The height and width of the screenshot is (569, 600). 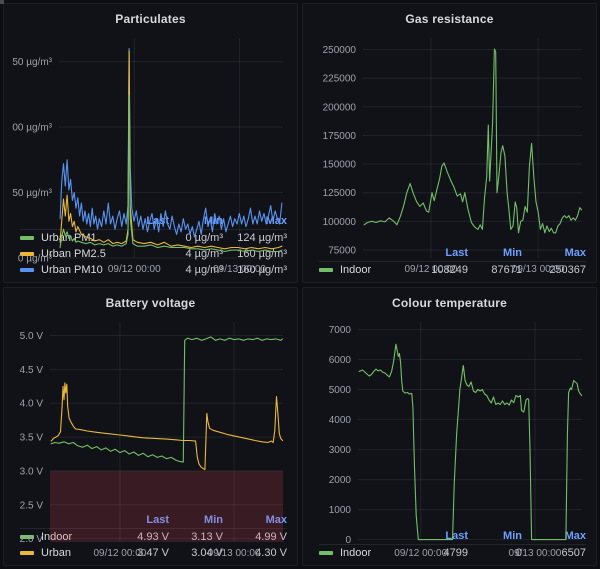 I want to click on series-label: Urban, so click(x=63, y=553).